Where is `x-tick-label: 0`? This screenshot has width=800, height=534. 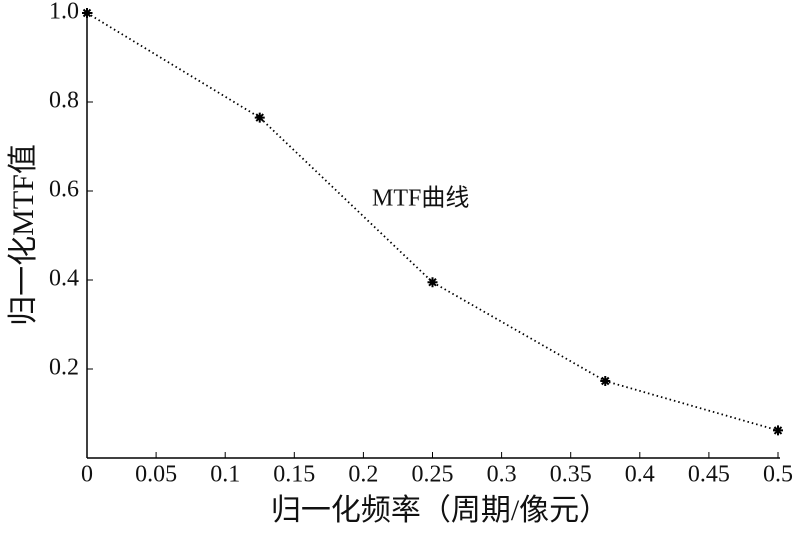 x-tick-label: 0 is located at coordinates (87, 475).